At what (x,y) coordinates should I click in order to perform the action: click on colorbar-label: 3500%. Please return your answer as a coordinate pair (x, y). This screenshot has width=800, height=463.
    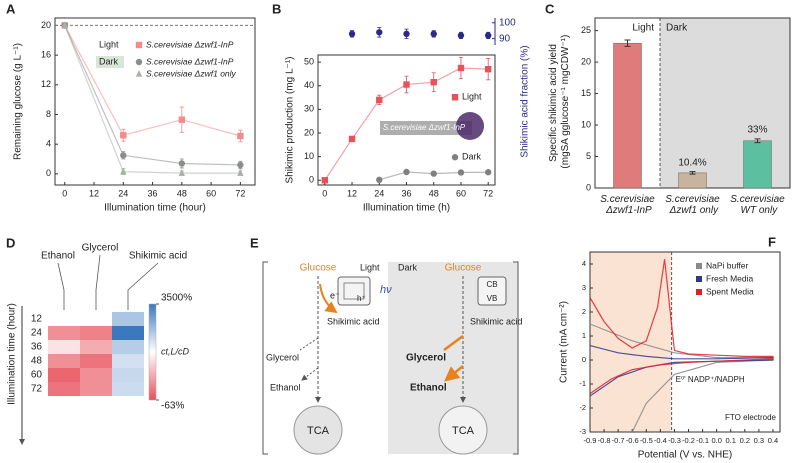
    Looking at the image, I should click on (176, 298).